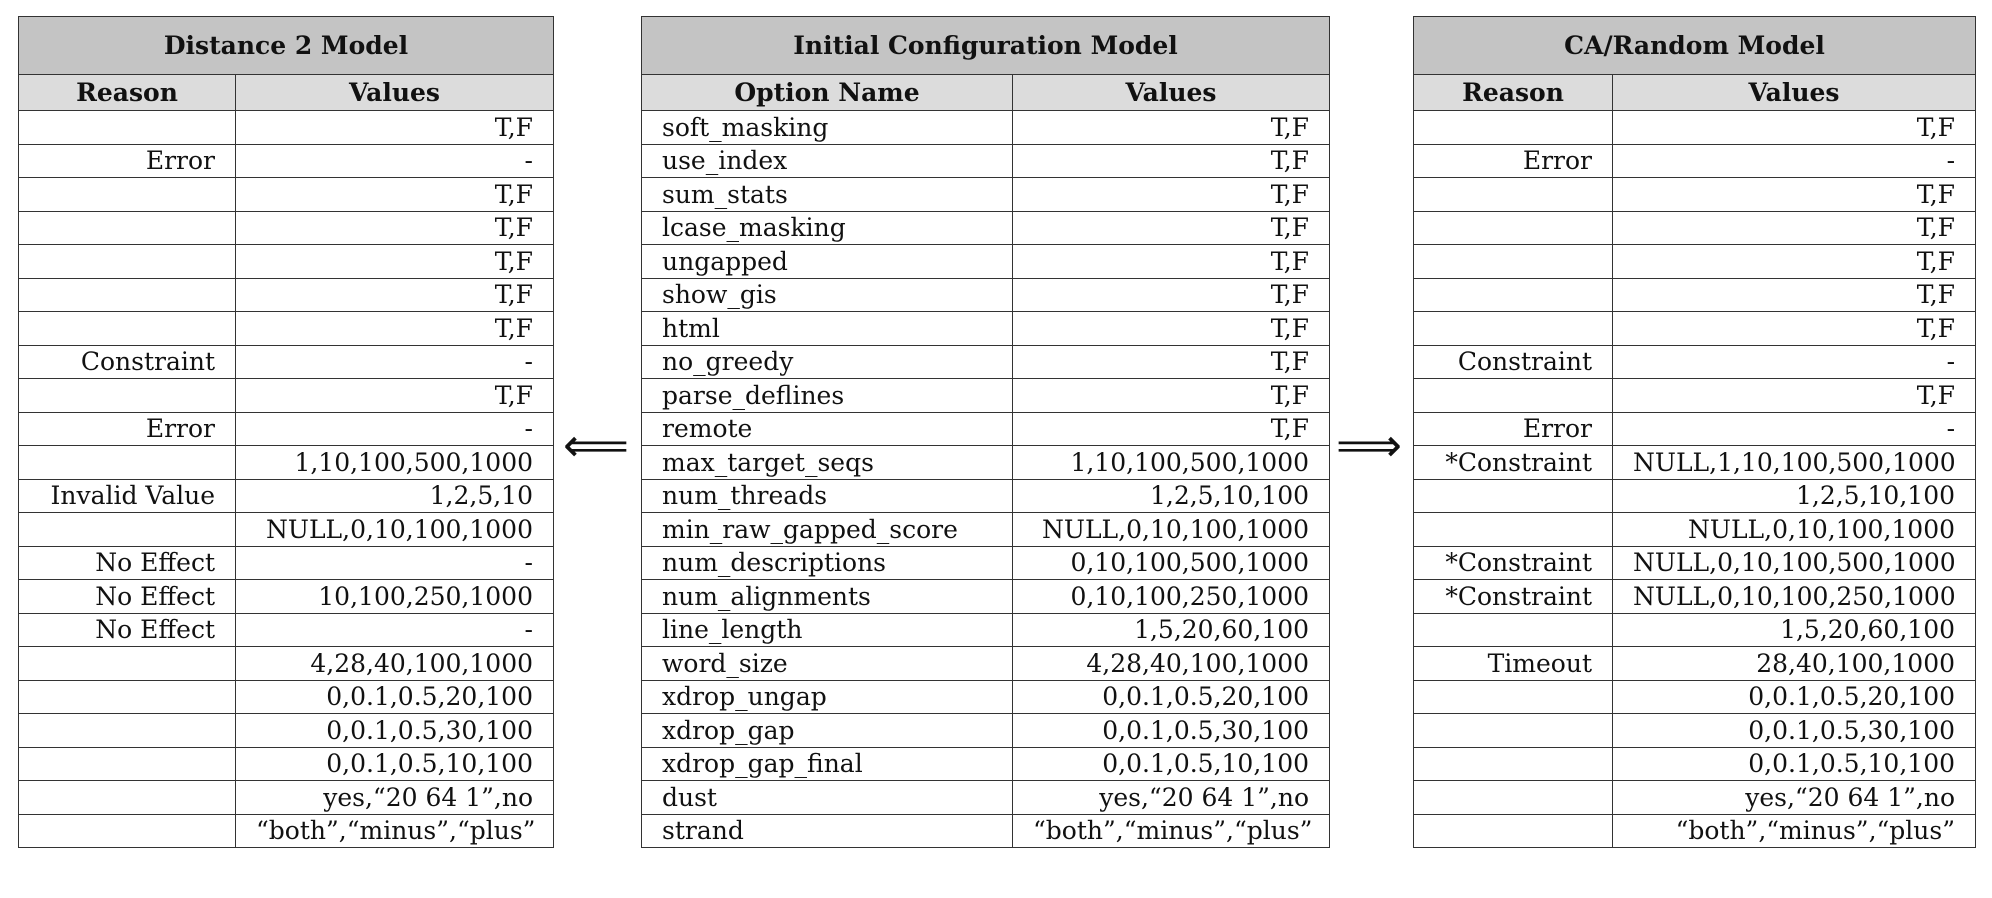 Image resolution: width=1992 pixels, height=898 pixels. Describe the element at coordinates (827, 629) in the screenshot. I see `option-name-cell: line_length` at that location.